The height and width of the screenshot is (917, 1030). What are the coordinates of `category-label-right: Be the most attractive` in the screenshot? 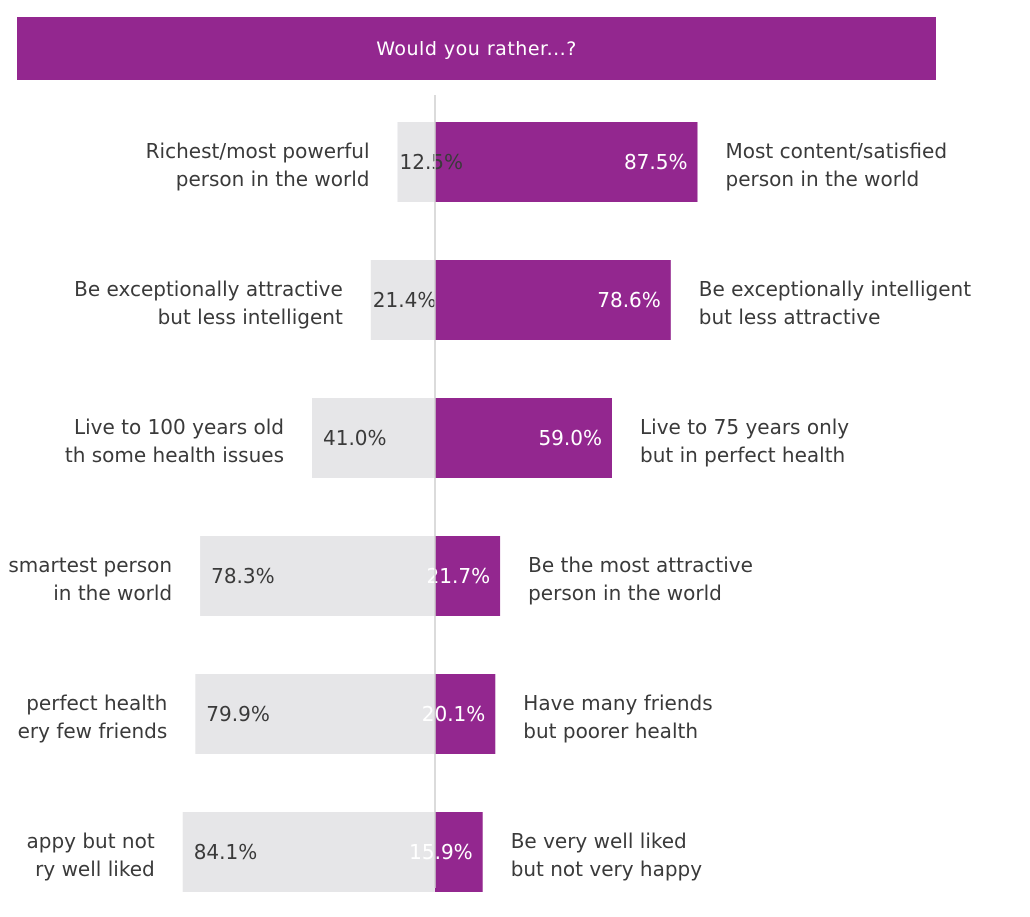 It's located at (640, 565).